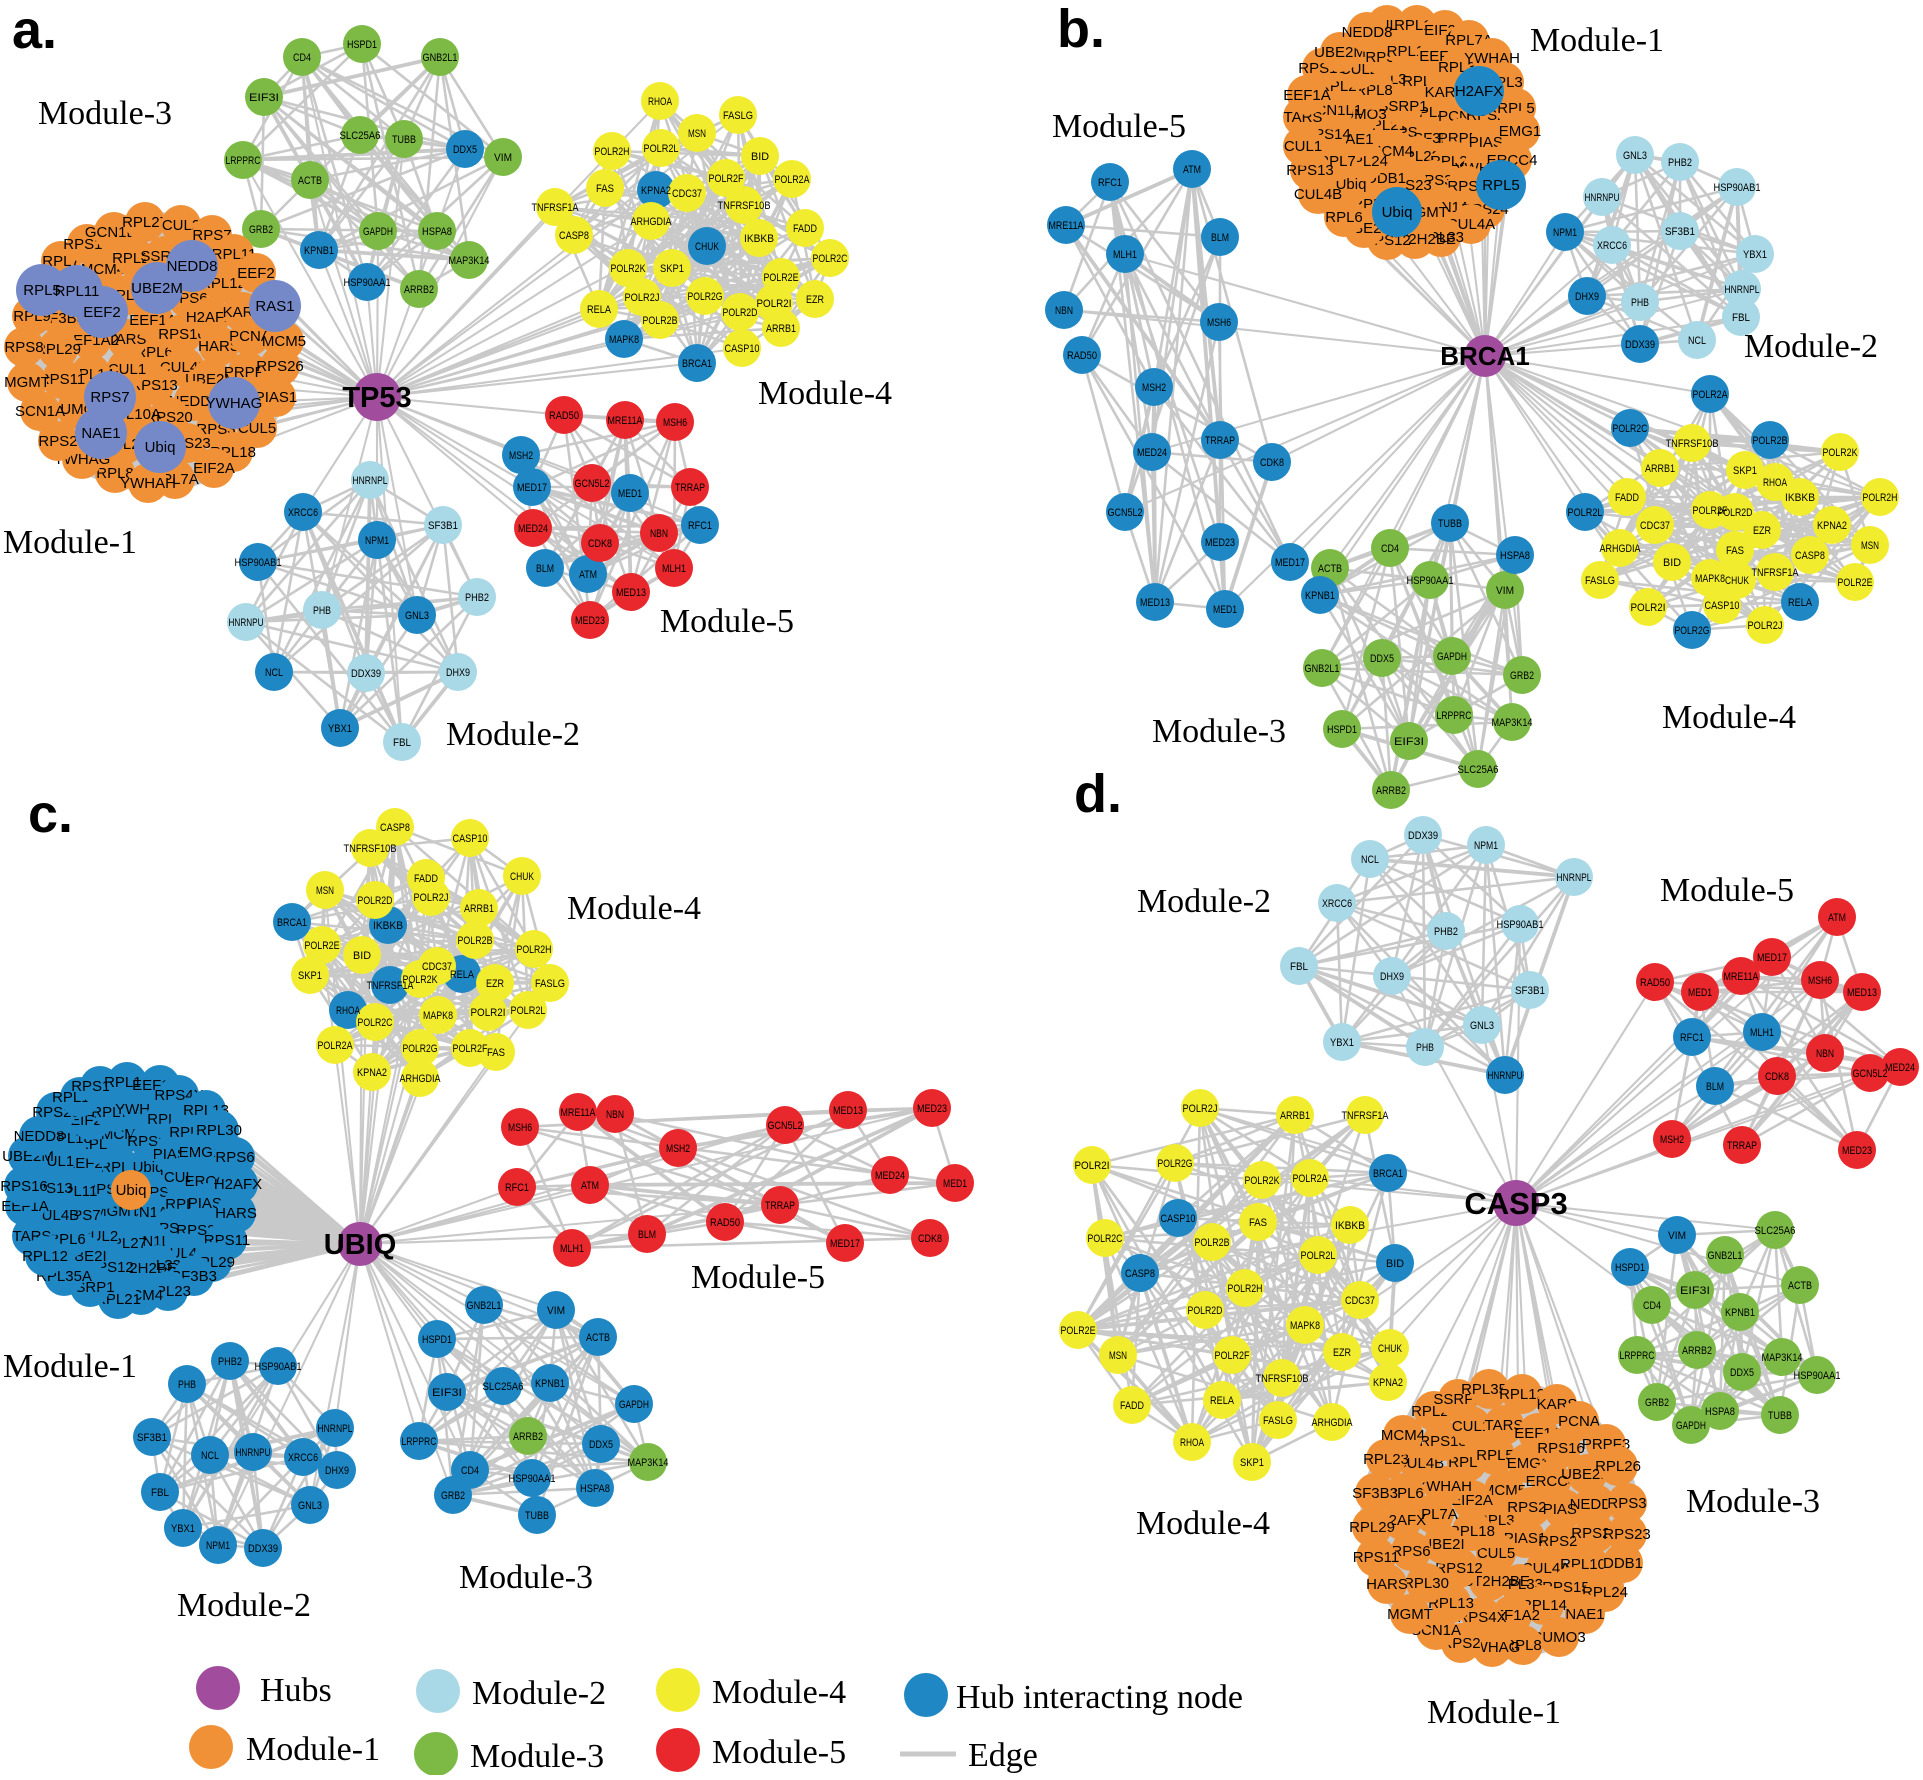  What do you see at coordinates (1504, 1490) in the screenshot?
I see `svg-text: MCM5` at bounding box center [1504, 1490].